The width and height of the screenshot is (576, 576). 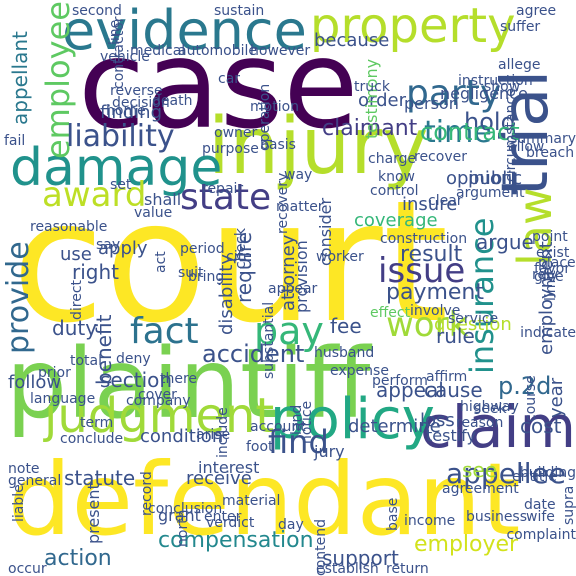 What do you see at coordinates (505, 242) in the screenshot?
I see `word-argue: argue` at bounding box center [505, 242].